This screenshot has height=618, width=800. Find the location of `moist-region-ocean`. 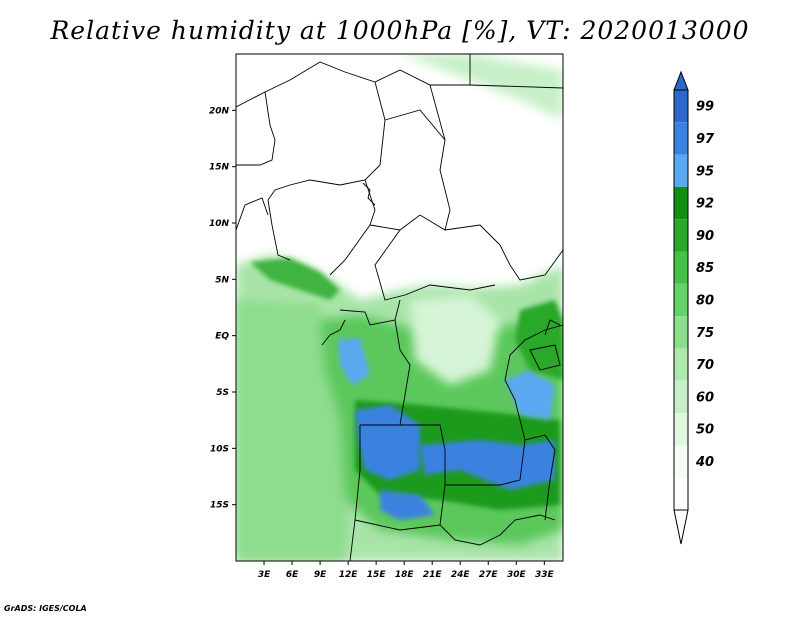

moist-region-ocean is located at coordinates (293, 430).